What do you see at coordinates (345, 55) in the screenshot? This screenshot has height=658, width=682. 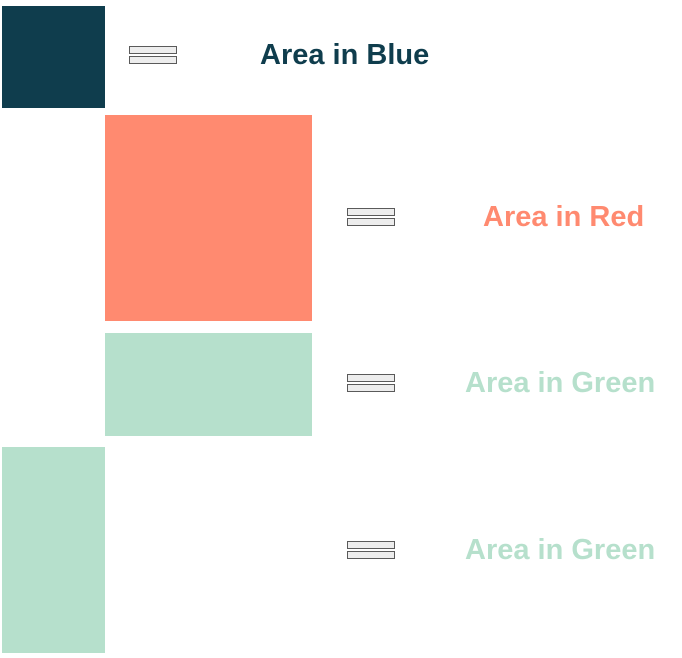 I see `label-area-in-blue: Area in Blue` at bounding box center [345, 55].